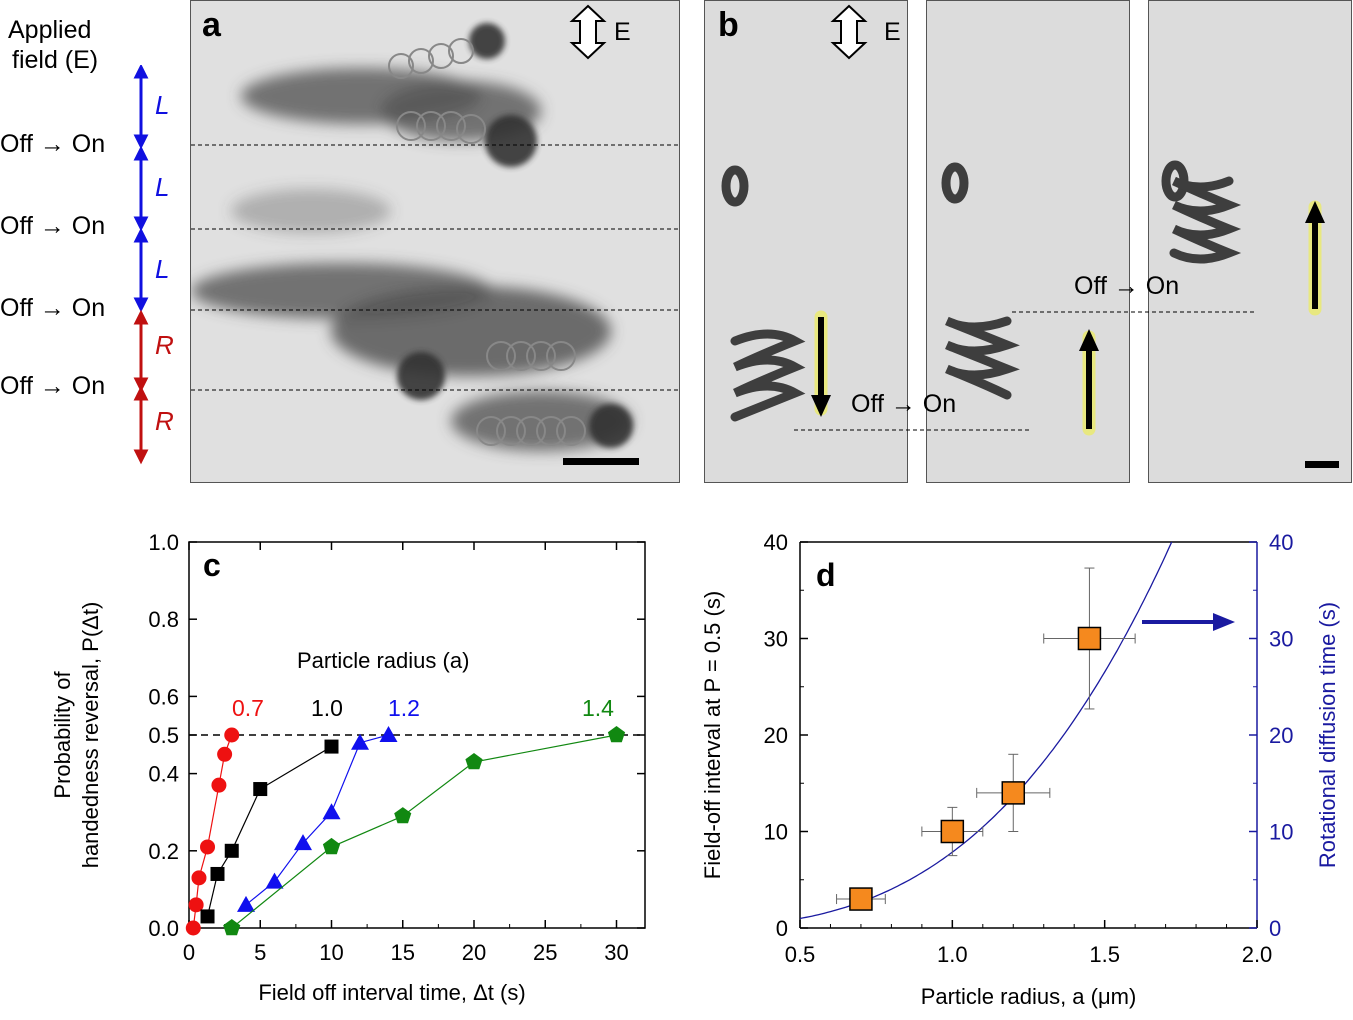 Image resolution: width=1353 pixels, height=1020 pixels. I want to click on y-tick-label: 0.8, so click(163, 619).